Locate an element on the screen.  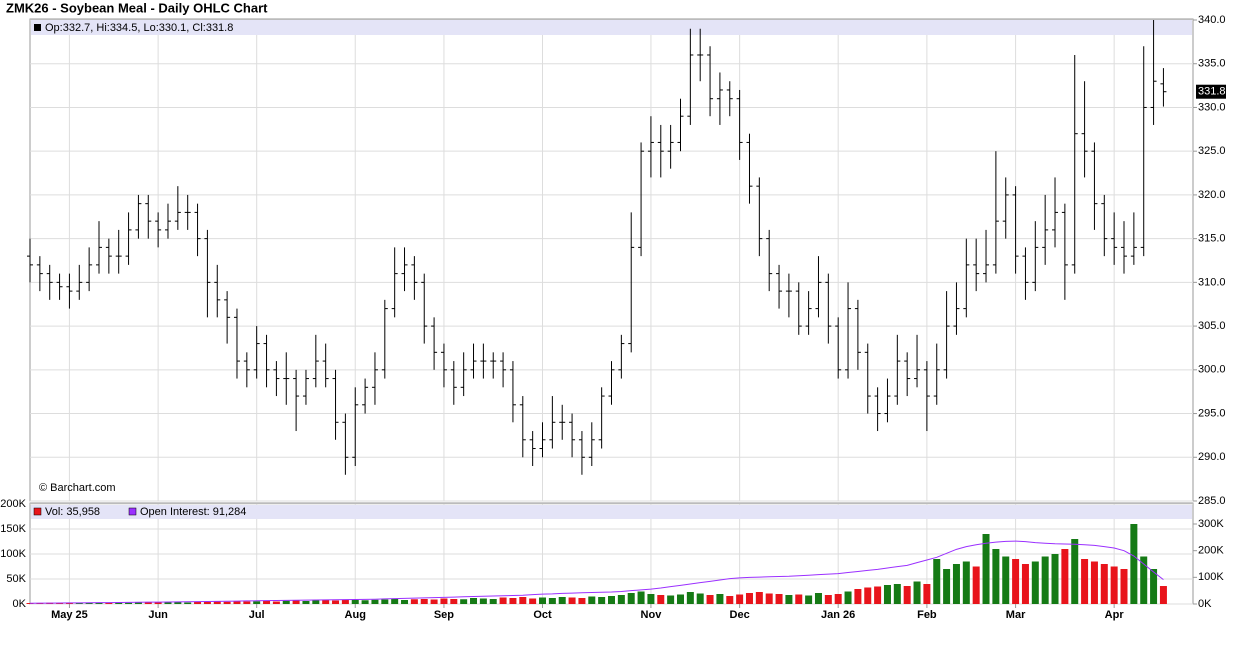
x-tick-label: Aug is located at coordinates (355, 615).